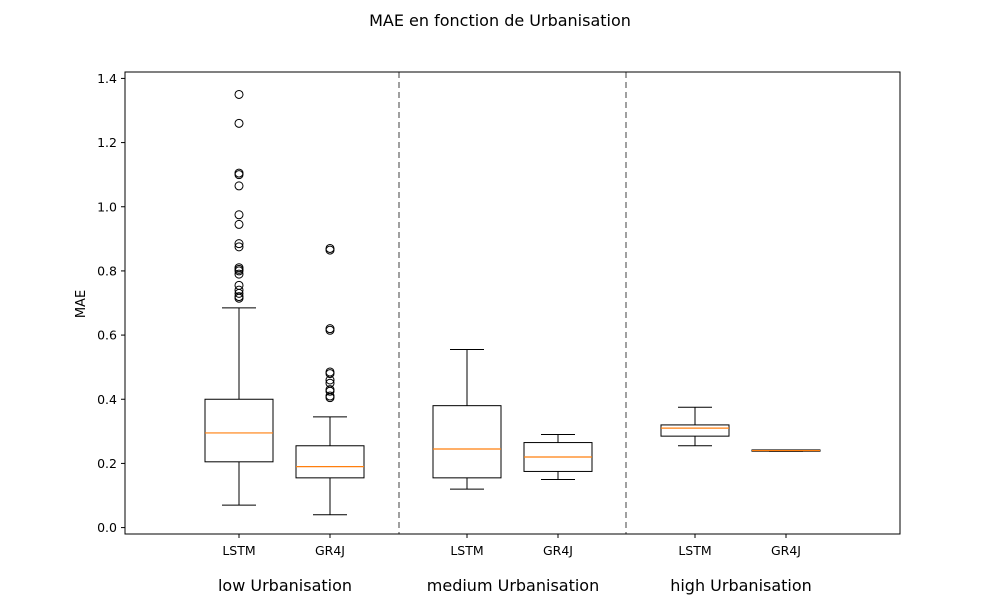 This screenshot has height=605, width=1000. I want to click on y-tick-label: 0.6, so click(107, 335).